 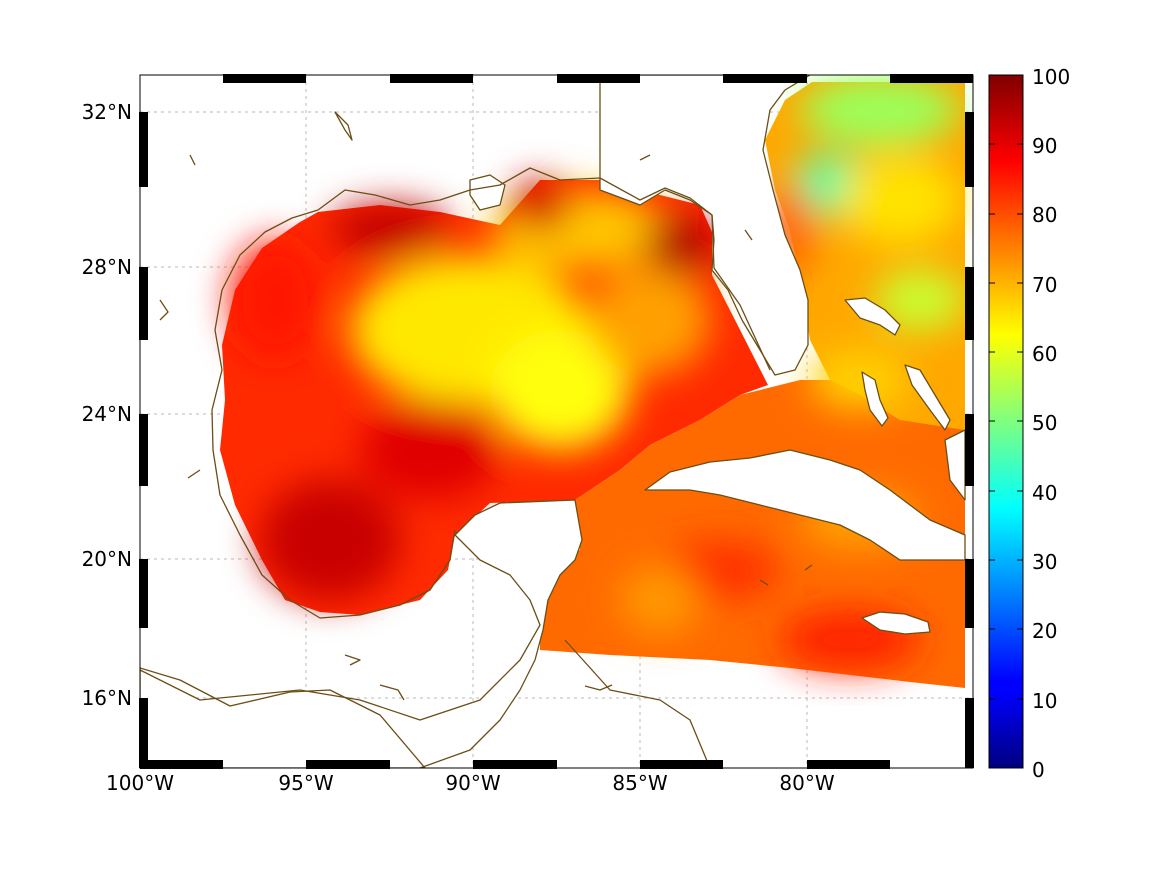 What do you see at coordinates (1044, 423) in the screenshot?
I see `colorbar-tick-label: 50` at bounding box center [1044, 423].